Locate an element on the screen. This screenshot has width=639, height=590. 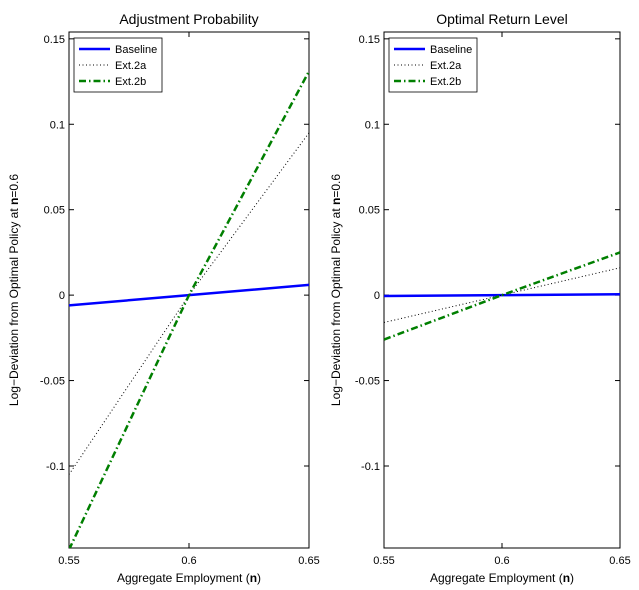
chart-title: Adjustment Probability is located at coordinates (188, 19).